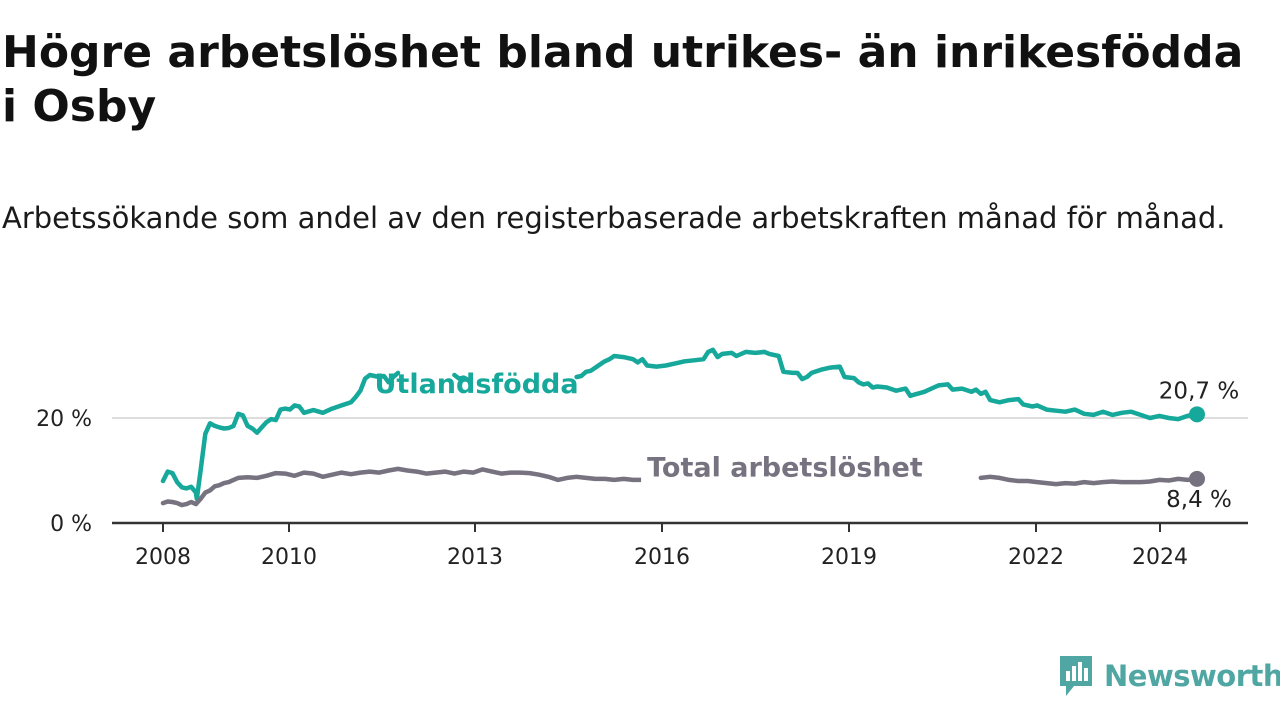 This screenshot has height=720, width=1280. I want to click on y-tick-label: 0 %, so click(71, 524).